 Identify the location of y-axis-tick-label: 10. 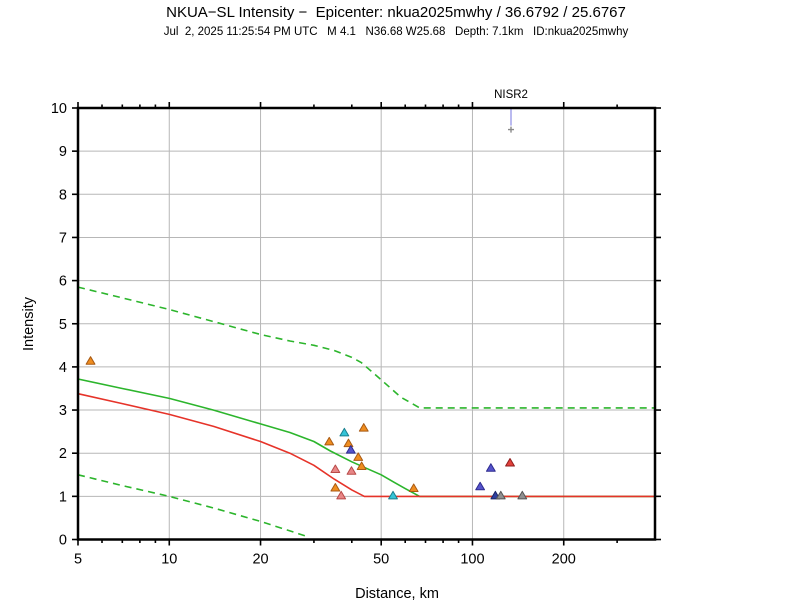
(59, 109).